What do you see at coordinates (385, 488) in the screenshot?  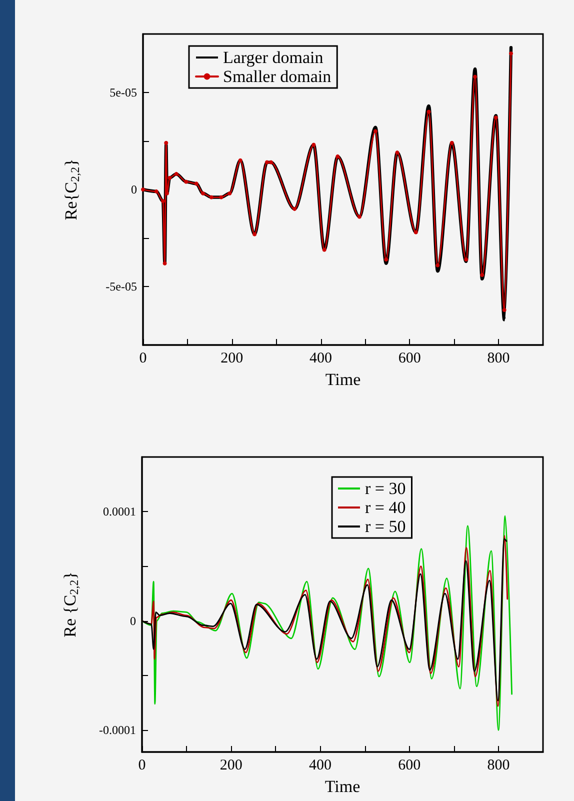 I see `legend-label: r = 30` at bounding box center [385, 488].